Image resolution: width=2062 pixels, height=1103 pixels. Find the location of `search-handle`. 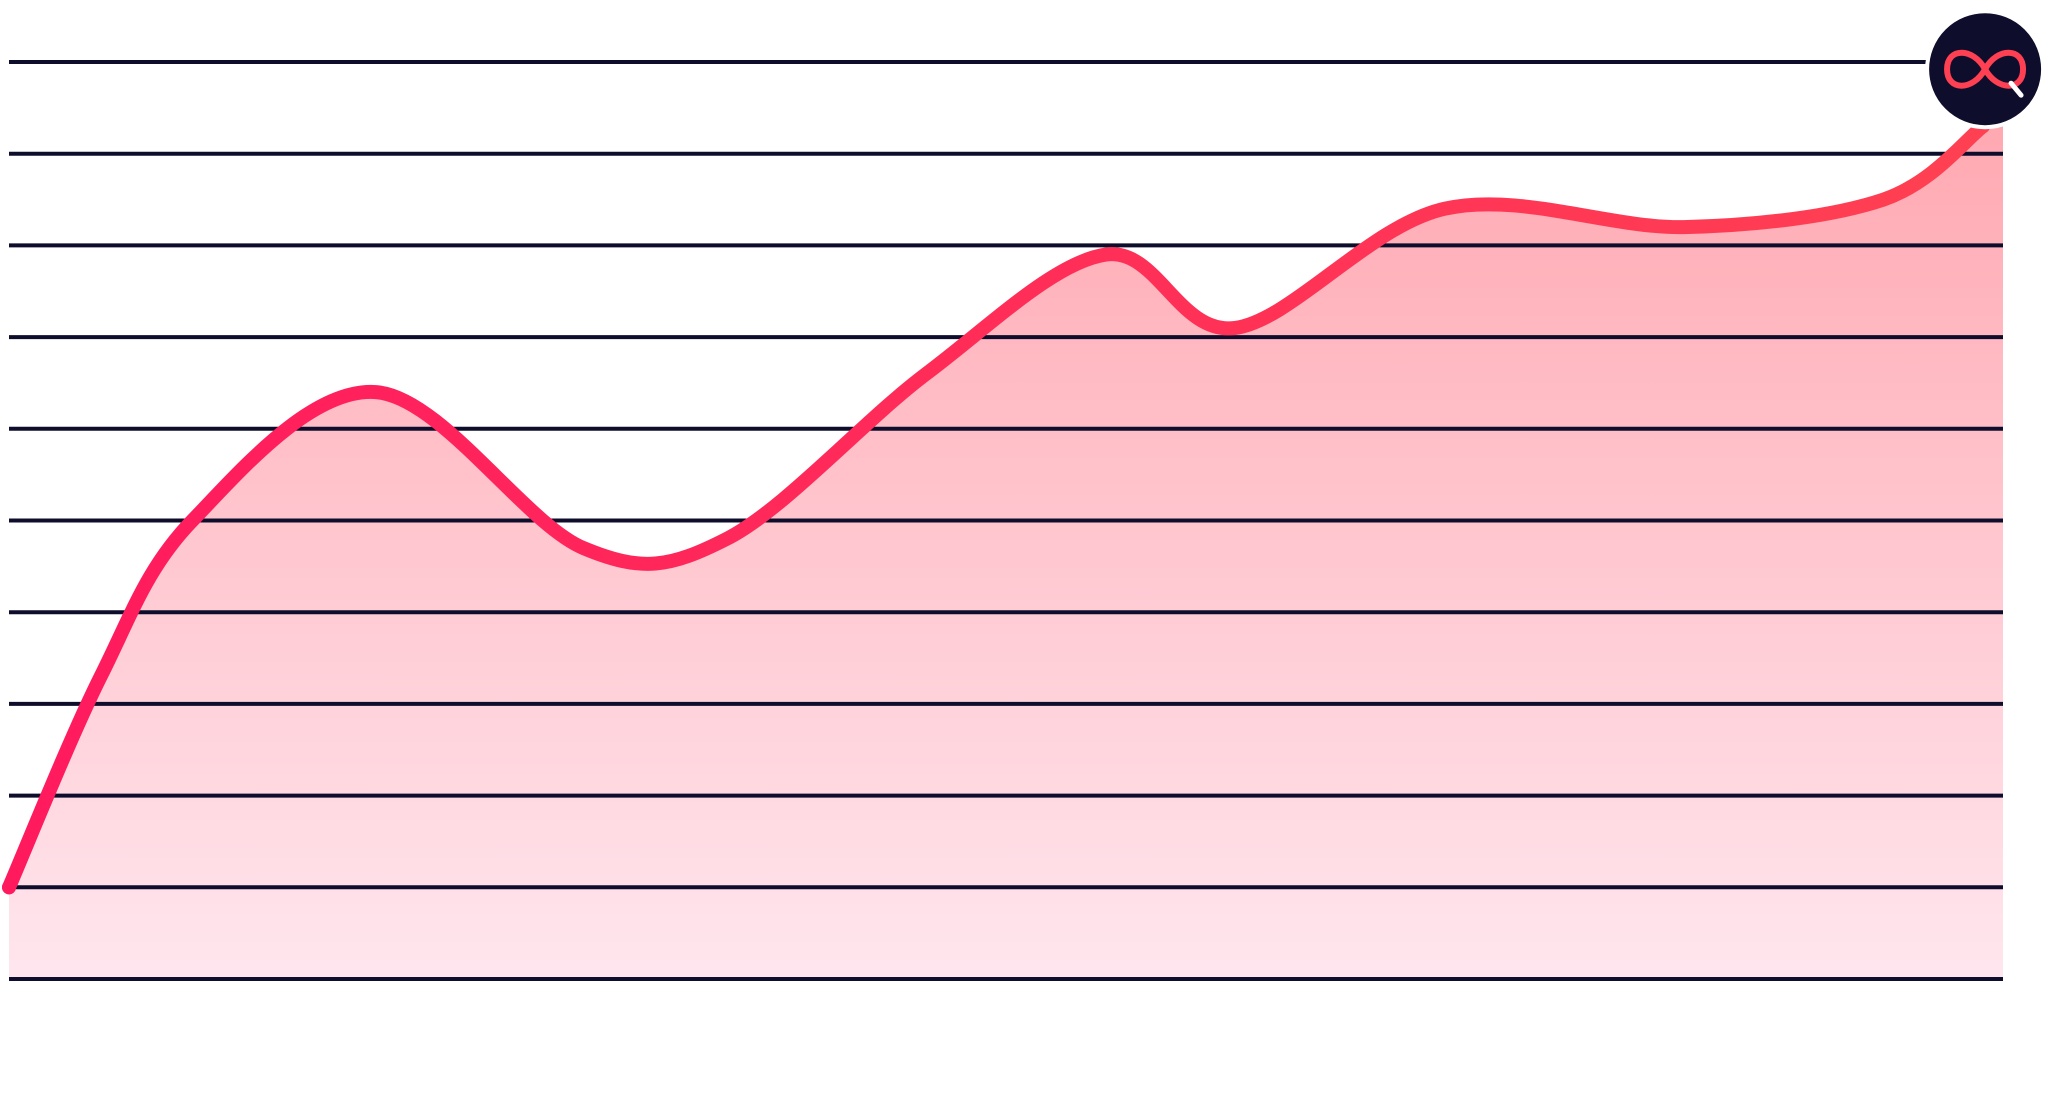

search-handle is located at coordinates (2016, 89).